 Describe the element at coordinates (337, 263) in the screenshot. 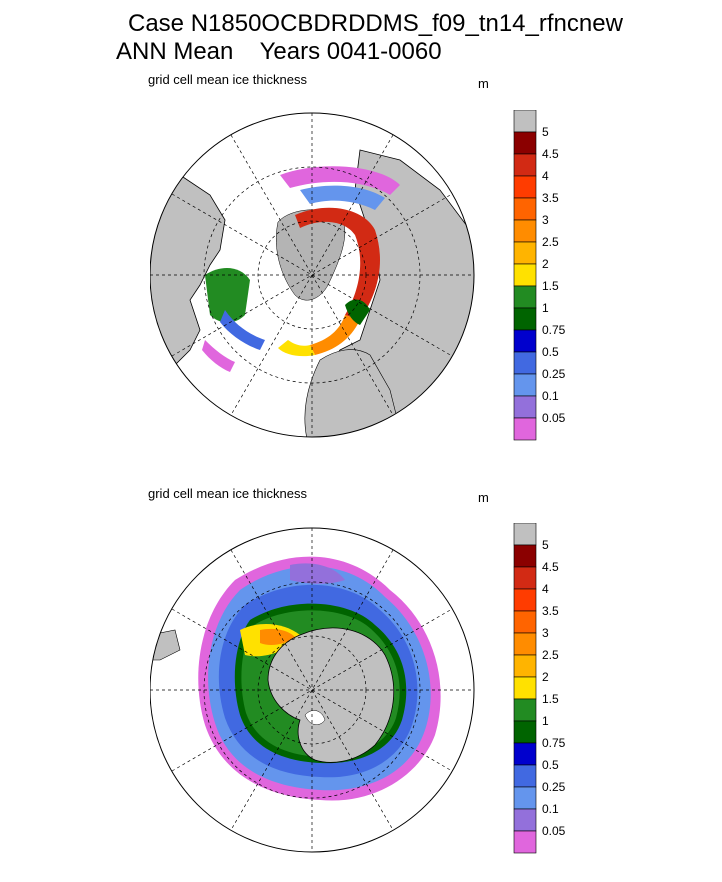

I see `ice-red-band` at that location.